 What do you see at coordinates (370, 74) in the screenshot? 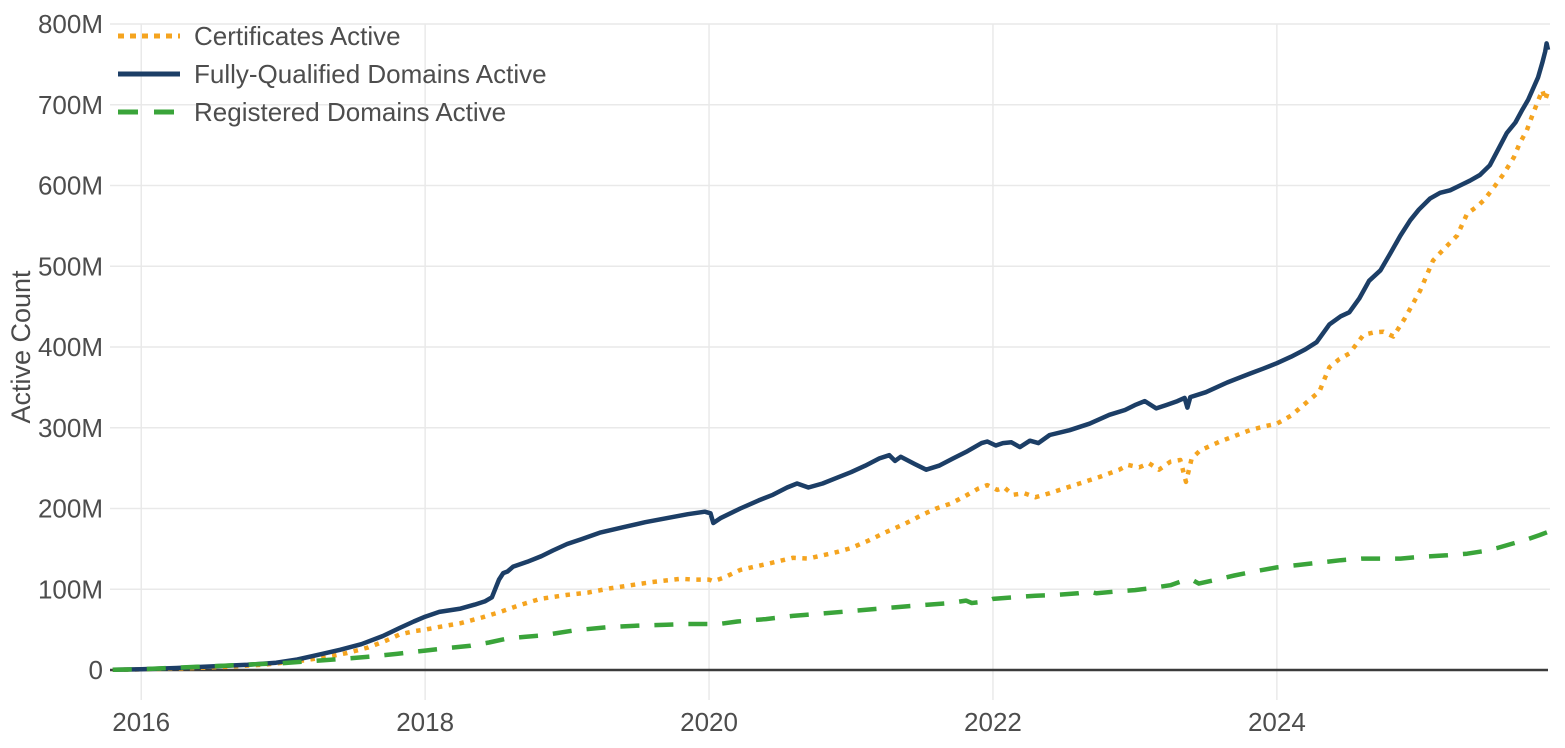
I see `legend-label: Fully-Qualified Domains Active` at bounding box center [370, 74].